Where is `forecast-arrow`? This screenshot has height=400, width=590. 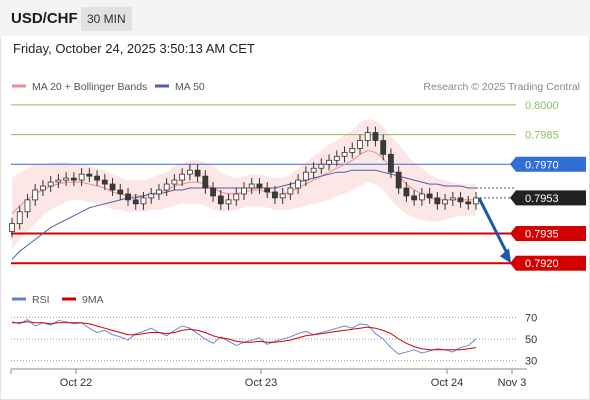
forecast-arrow is located at coordinates (494, 230).